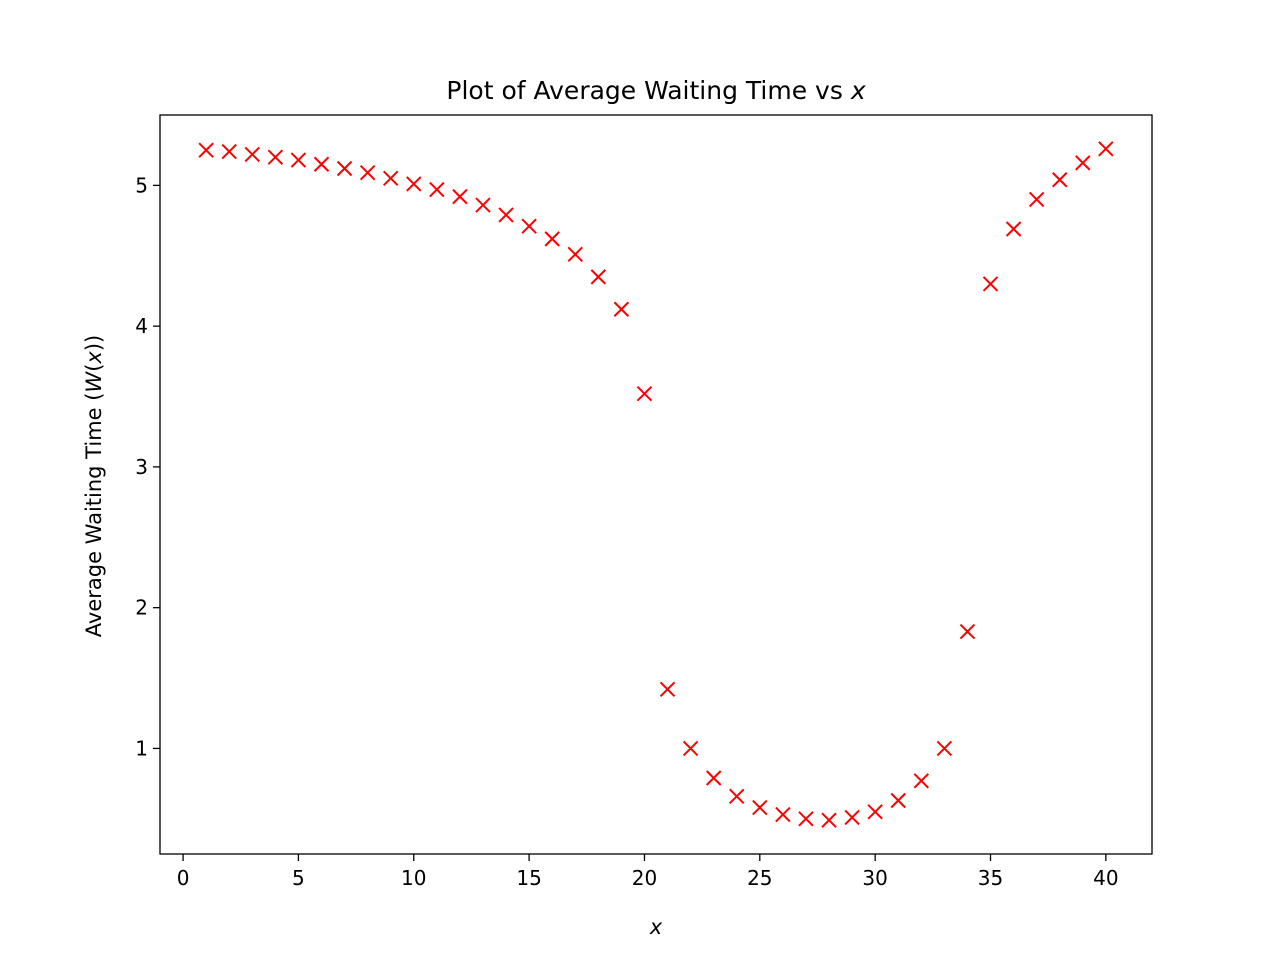  I want to click on x-tick-label: 40, so click(1105, 878).